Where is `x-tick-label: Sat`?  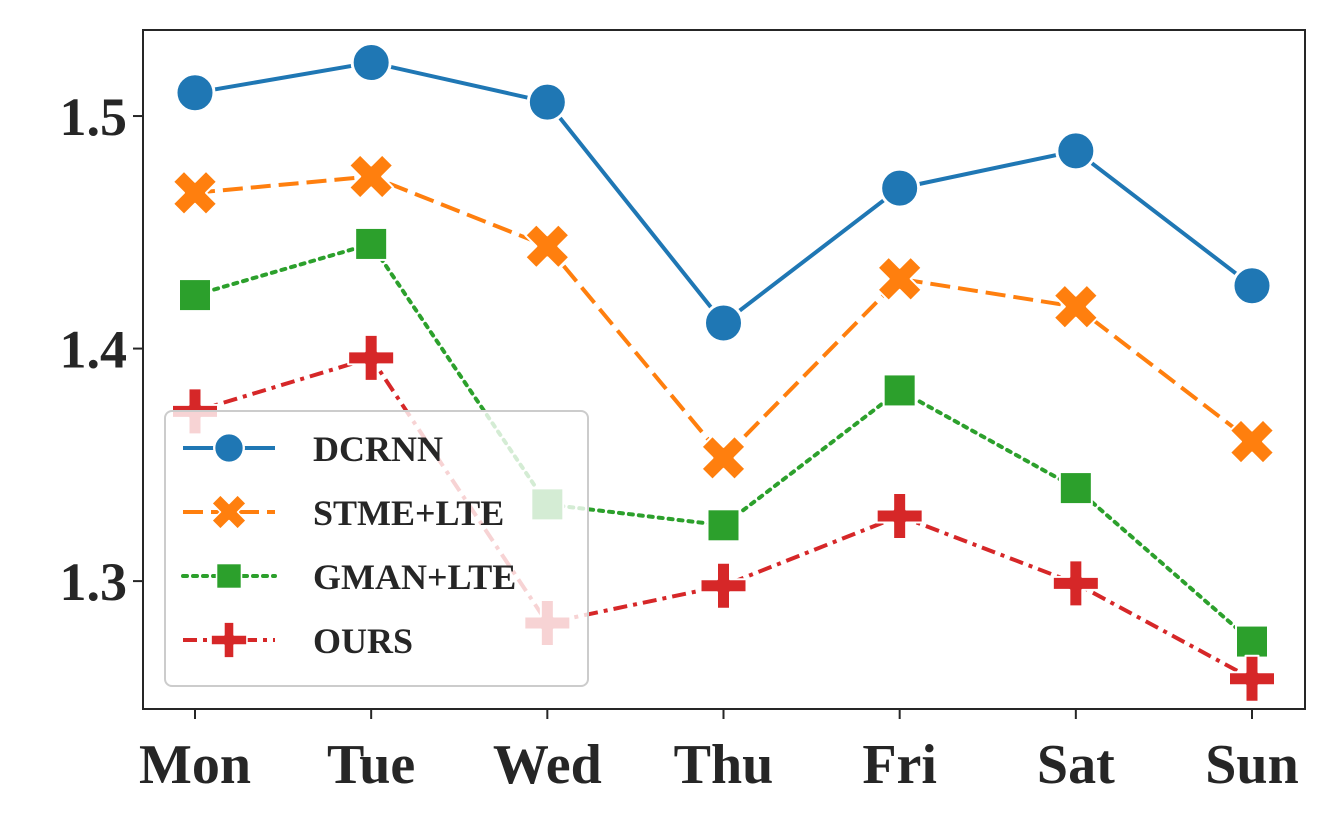
x-tick-label: Sat is located at coordinates (1076, 765).